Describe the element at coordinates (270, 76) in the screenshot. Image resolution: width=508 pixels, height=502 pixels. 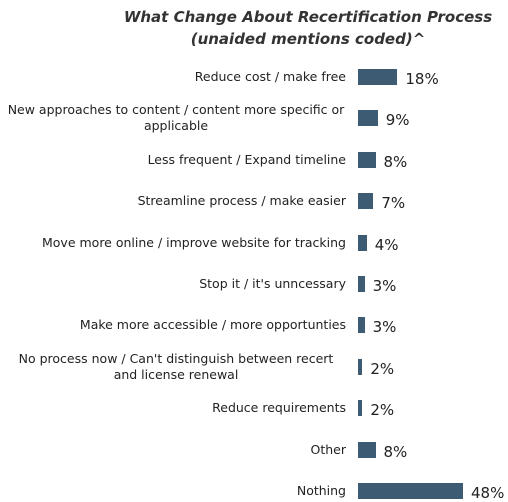
I see `category-label: Reduce cost / make free` at that location.